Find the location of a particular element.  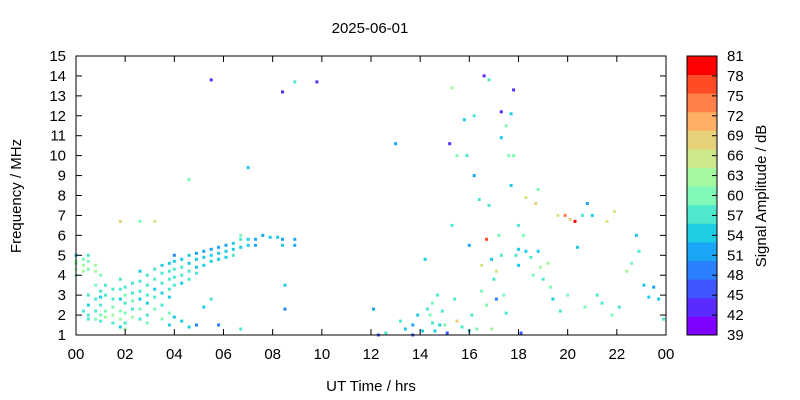

colorbar-tick-label: 60 is located at coordinates (735, 196).